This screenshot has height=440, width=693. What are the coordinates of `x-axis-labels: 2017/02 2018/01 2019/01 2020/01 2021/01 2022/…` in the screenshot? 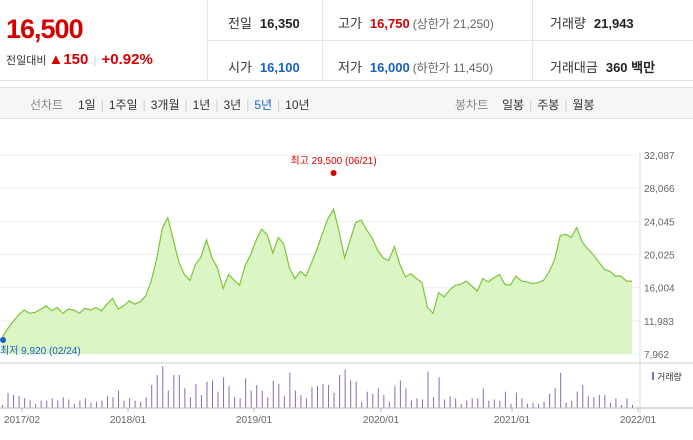 It's located at (330, 417).